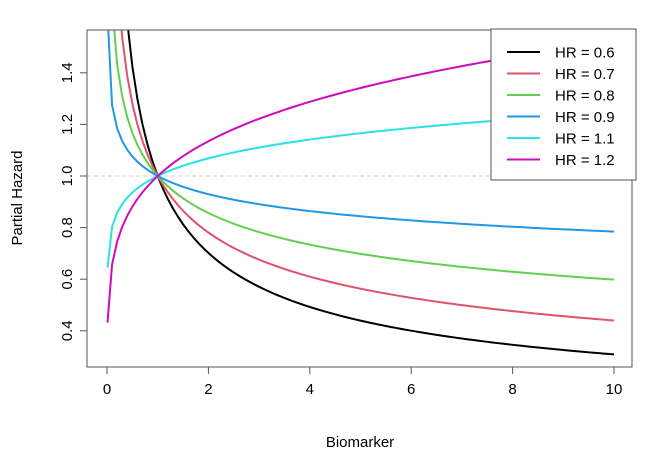 The image size is (657, 467). Describe the element at coordinates (585, 139) in the screenshot. I see `legend-label: HR = 1.1` at that location.